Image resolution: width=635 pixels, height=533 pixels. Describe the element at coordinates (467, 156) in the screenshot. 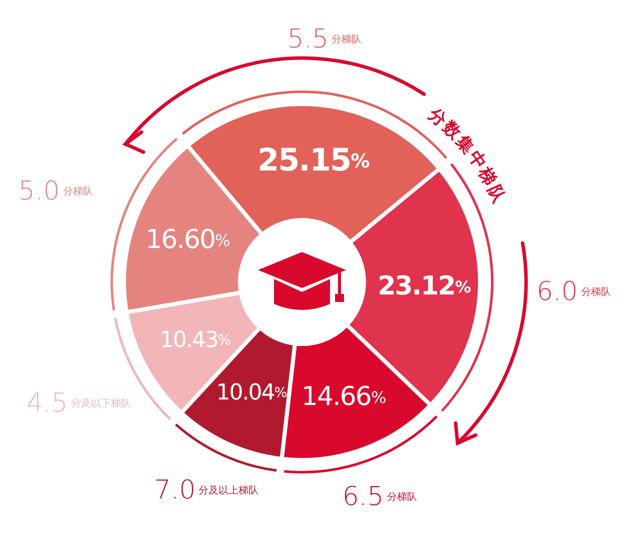

I see `text: 分数集中梯队` at that location.